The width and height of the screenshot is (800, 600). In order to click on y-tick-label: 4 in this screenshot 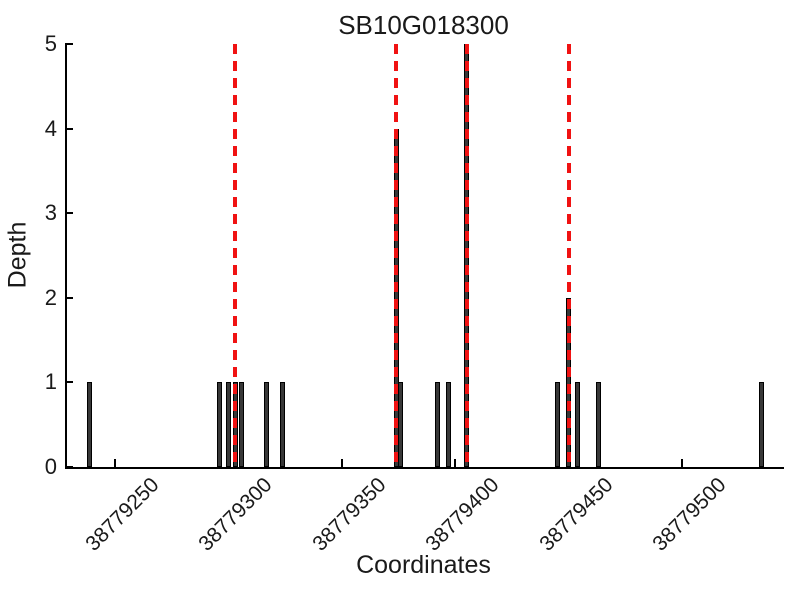, I will do `click(50, 128)`.